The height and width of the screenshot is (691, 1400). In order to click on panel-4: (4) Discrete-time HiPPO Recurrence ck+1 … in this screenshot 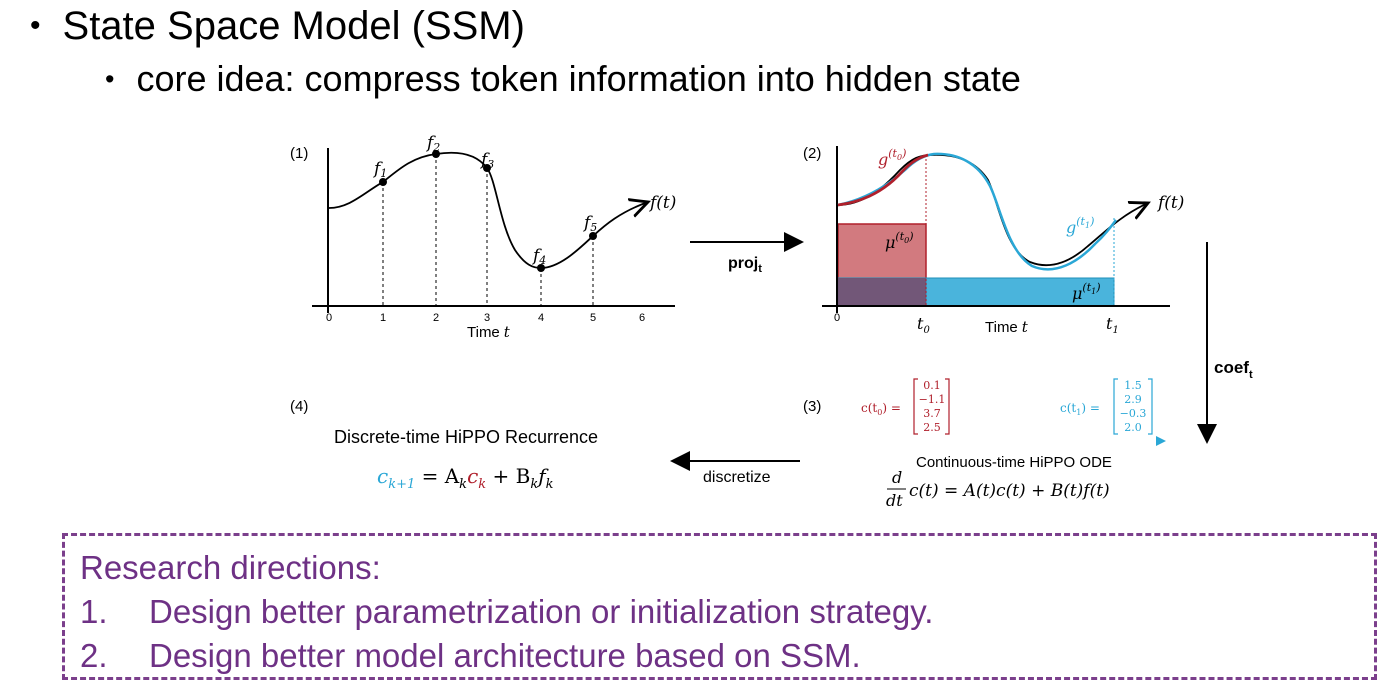, I will do `click(444, 445)`.